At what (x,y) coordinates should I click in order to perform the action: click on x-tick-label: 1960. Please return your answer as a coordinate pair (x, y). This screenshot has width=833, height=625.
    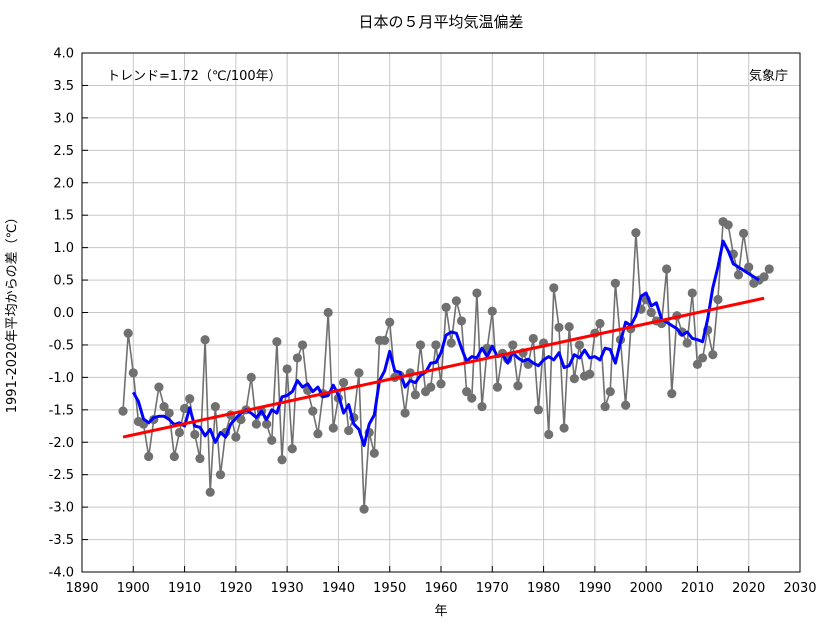
    Looking at the image, I should click on (440, 588).